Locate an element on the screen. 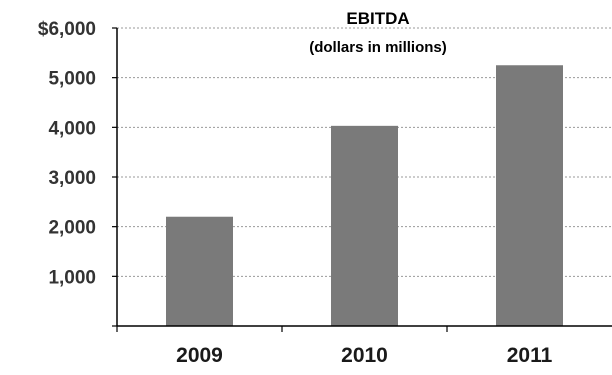 The image size is (612, 375). x-tick-labels: 2009 2010 2011 is located at coordinates (364, 355).